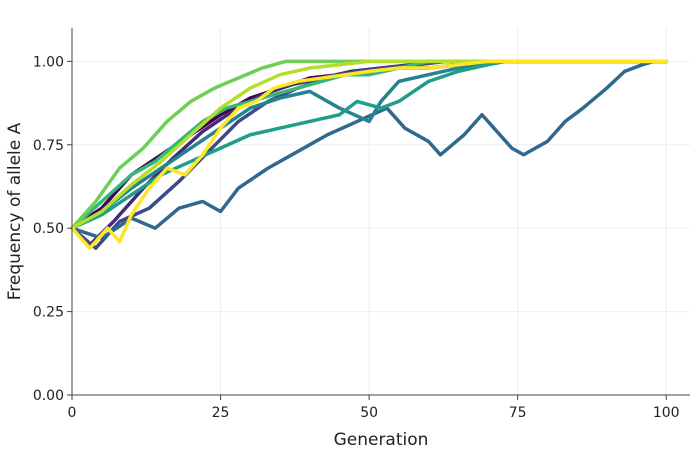  What do you see at coordinates (666, 413) in the screenshot?
I see `x-tick-label: 100` at bounding box center [666, 413].